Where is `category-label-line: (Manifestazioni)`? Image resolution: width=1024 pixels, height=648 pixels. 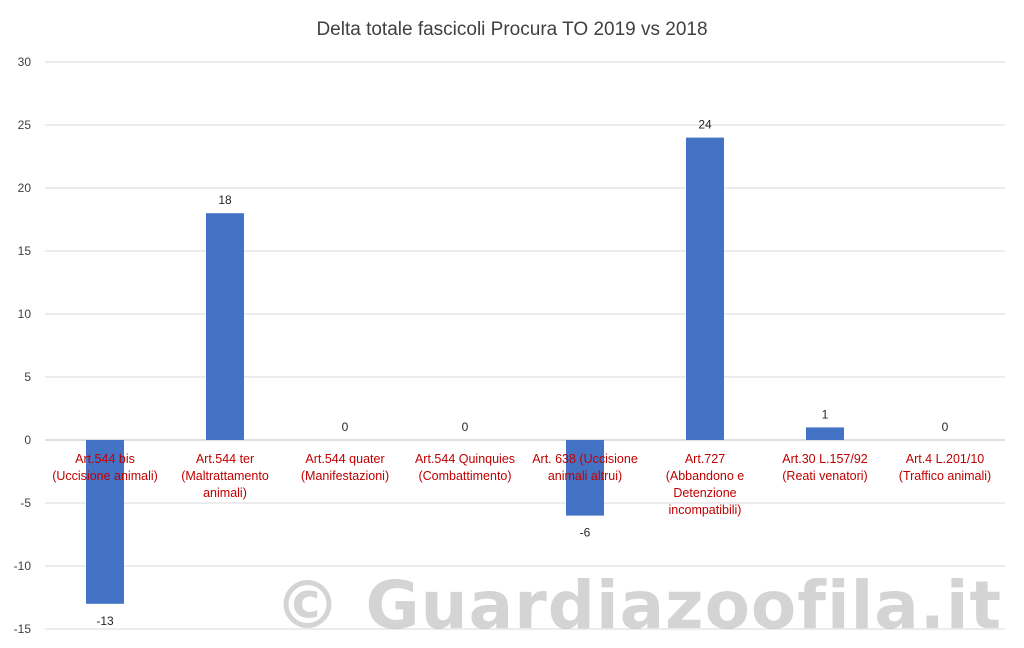 category-label-line: (Manifestazioni) is located at coordinates (345, 476).